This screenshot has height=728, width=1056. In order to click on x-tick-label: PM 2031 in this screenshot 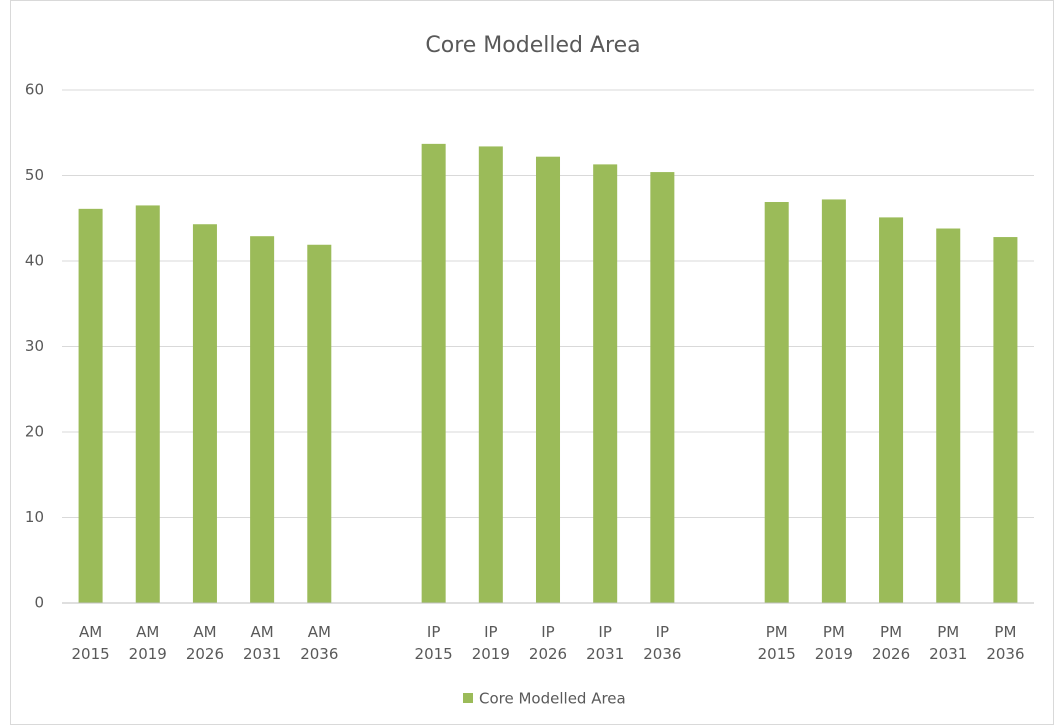, I will do `click(948, 643)`.